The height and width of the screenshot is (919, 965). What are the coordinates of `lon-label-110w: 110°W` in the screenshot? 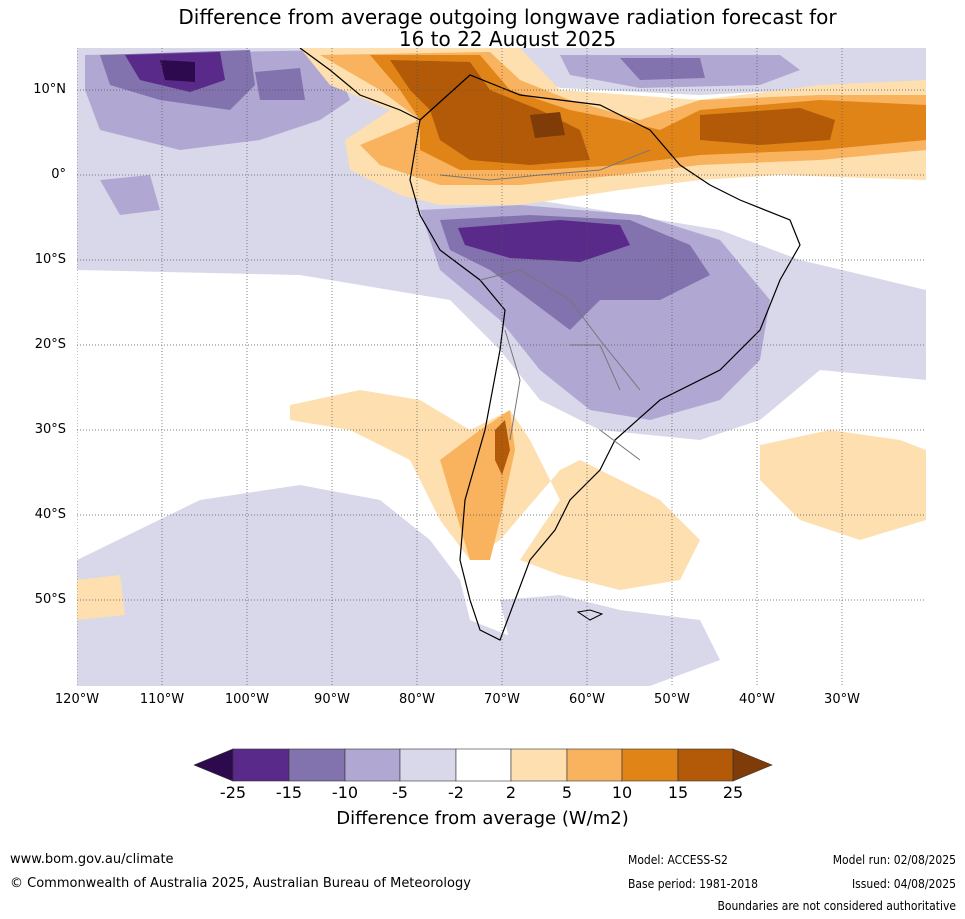 It's located at (162, 699).